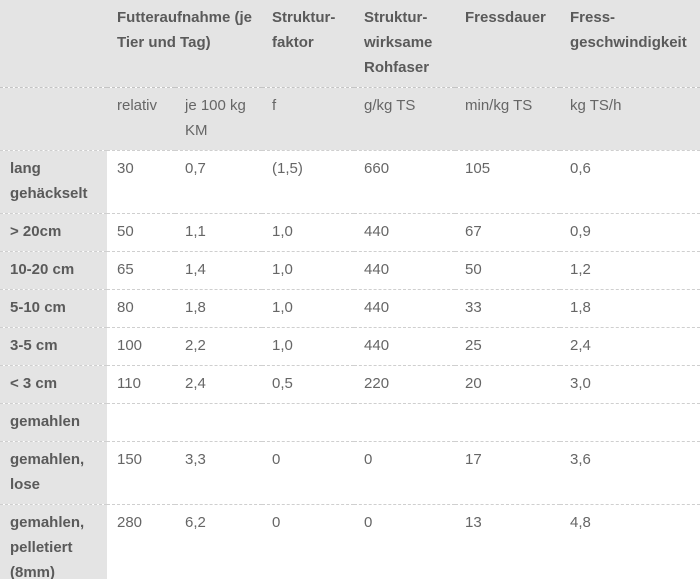 The image size is (700, 579). Describe the element at coordinates (630, 270) in the screenshot. I see `table-cell: 1,2` at that location.